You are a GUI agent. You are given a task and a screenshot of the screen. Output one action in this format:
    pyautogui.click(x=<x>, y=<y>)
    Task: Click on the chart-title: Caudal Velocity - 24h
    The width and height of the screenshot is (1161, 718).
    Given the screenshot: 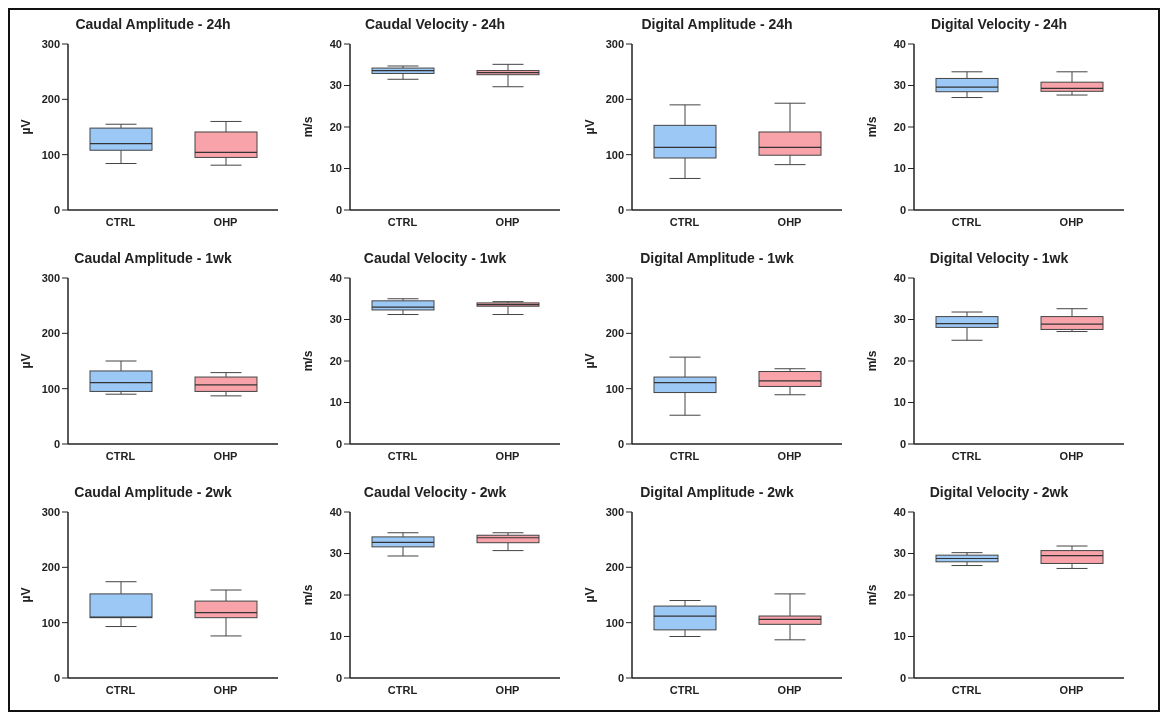 What is the action you would take?
    pyautogui.click(x=435, y=25)
    